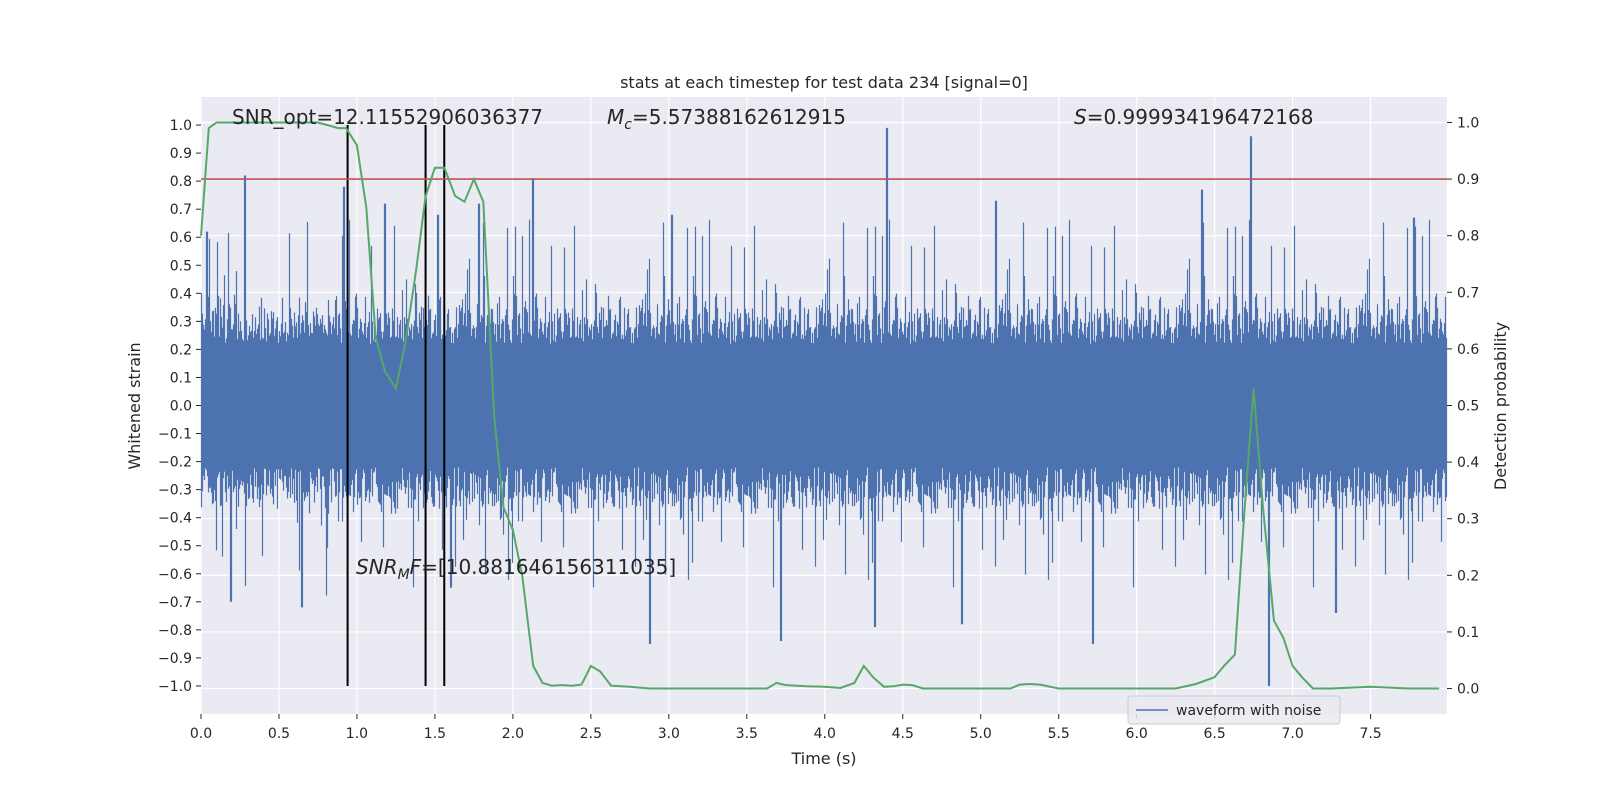 The image size is (1600, 800). I want to click on legend-box, so click(1234, 710).